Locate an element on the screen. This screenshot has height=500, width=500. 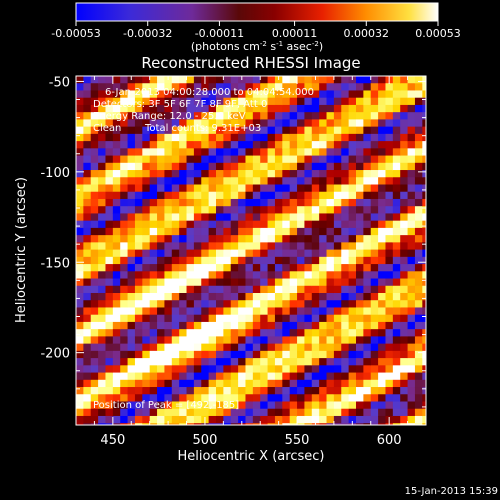
y-tick-label: -200 is located at coordinates (55, 354).